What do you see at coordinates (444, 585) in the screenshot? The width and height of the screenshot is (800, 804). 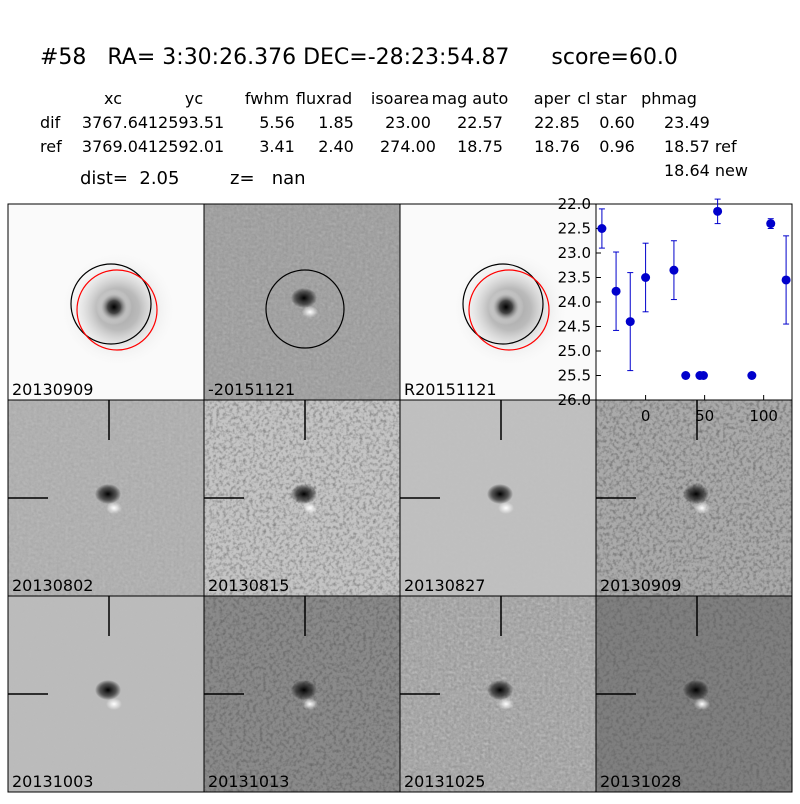 I see `panel-label: 20130827` at bounding box center [444, 585].